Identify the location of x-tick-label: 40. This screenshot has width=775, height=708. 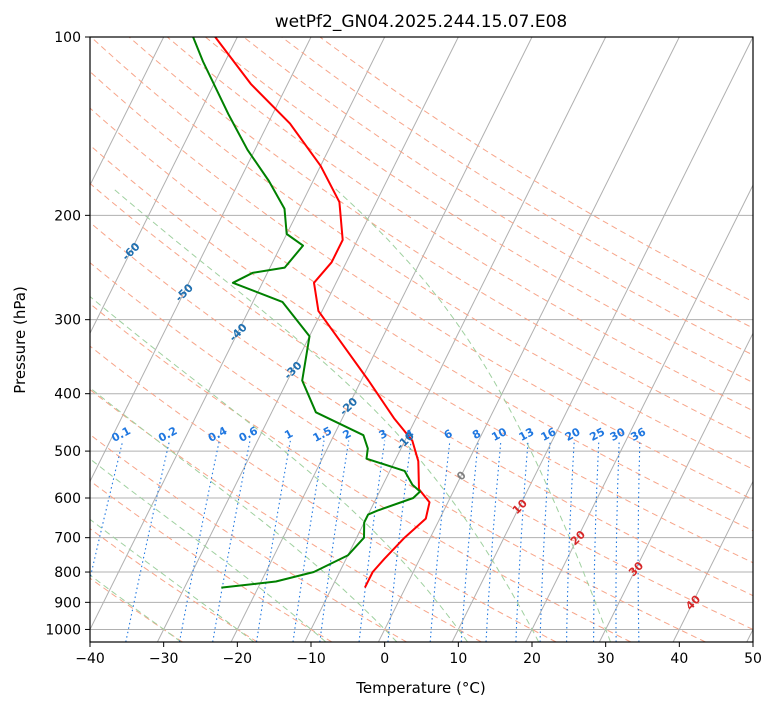
(679, 659).